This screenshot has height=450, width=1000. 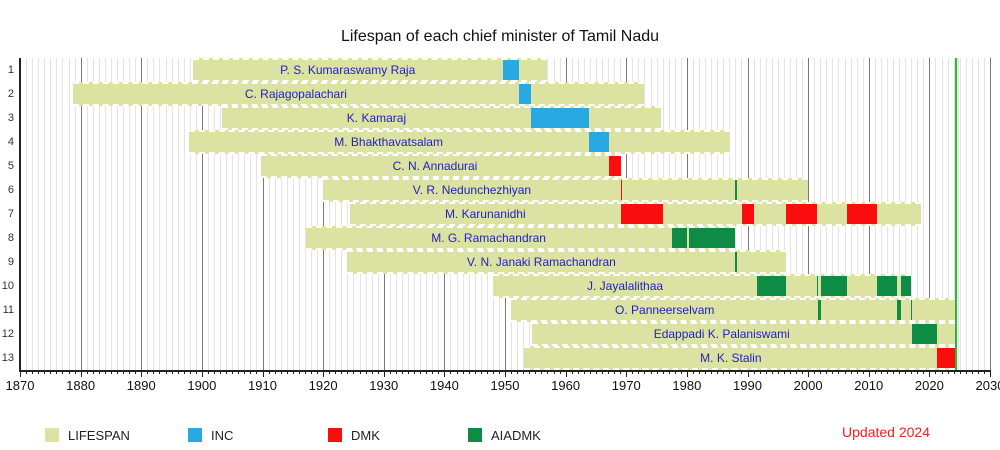 I want to click on secondary-year-line, so click(x=958, y=214).